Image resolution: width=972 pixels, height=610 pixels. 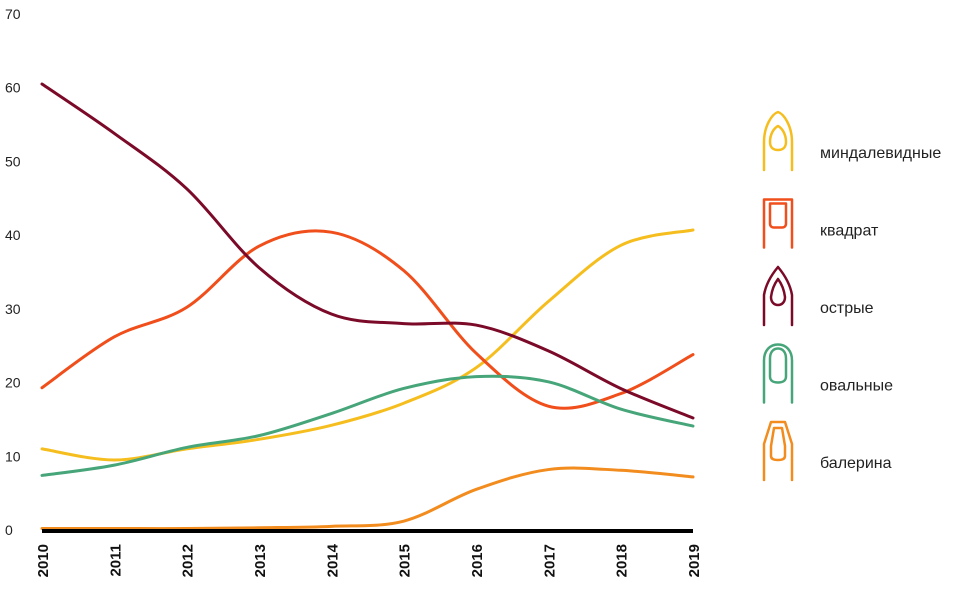 I want to click on x-tick-label: 2016, so click(x=477, y=560).